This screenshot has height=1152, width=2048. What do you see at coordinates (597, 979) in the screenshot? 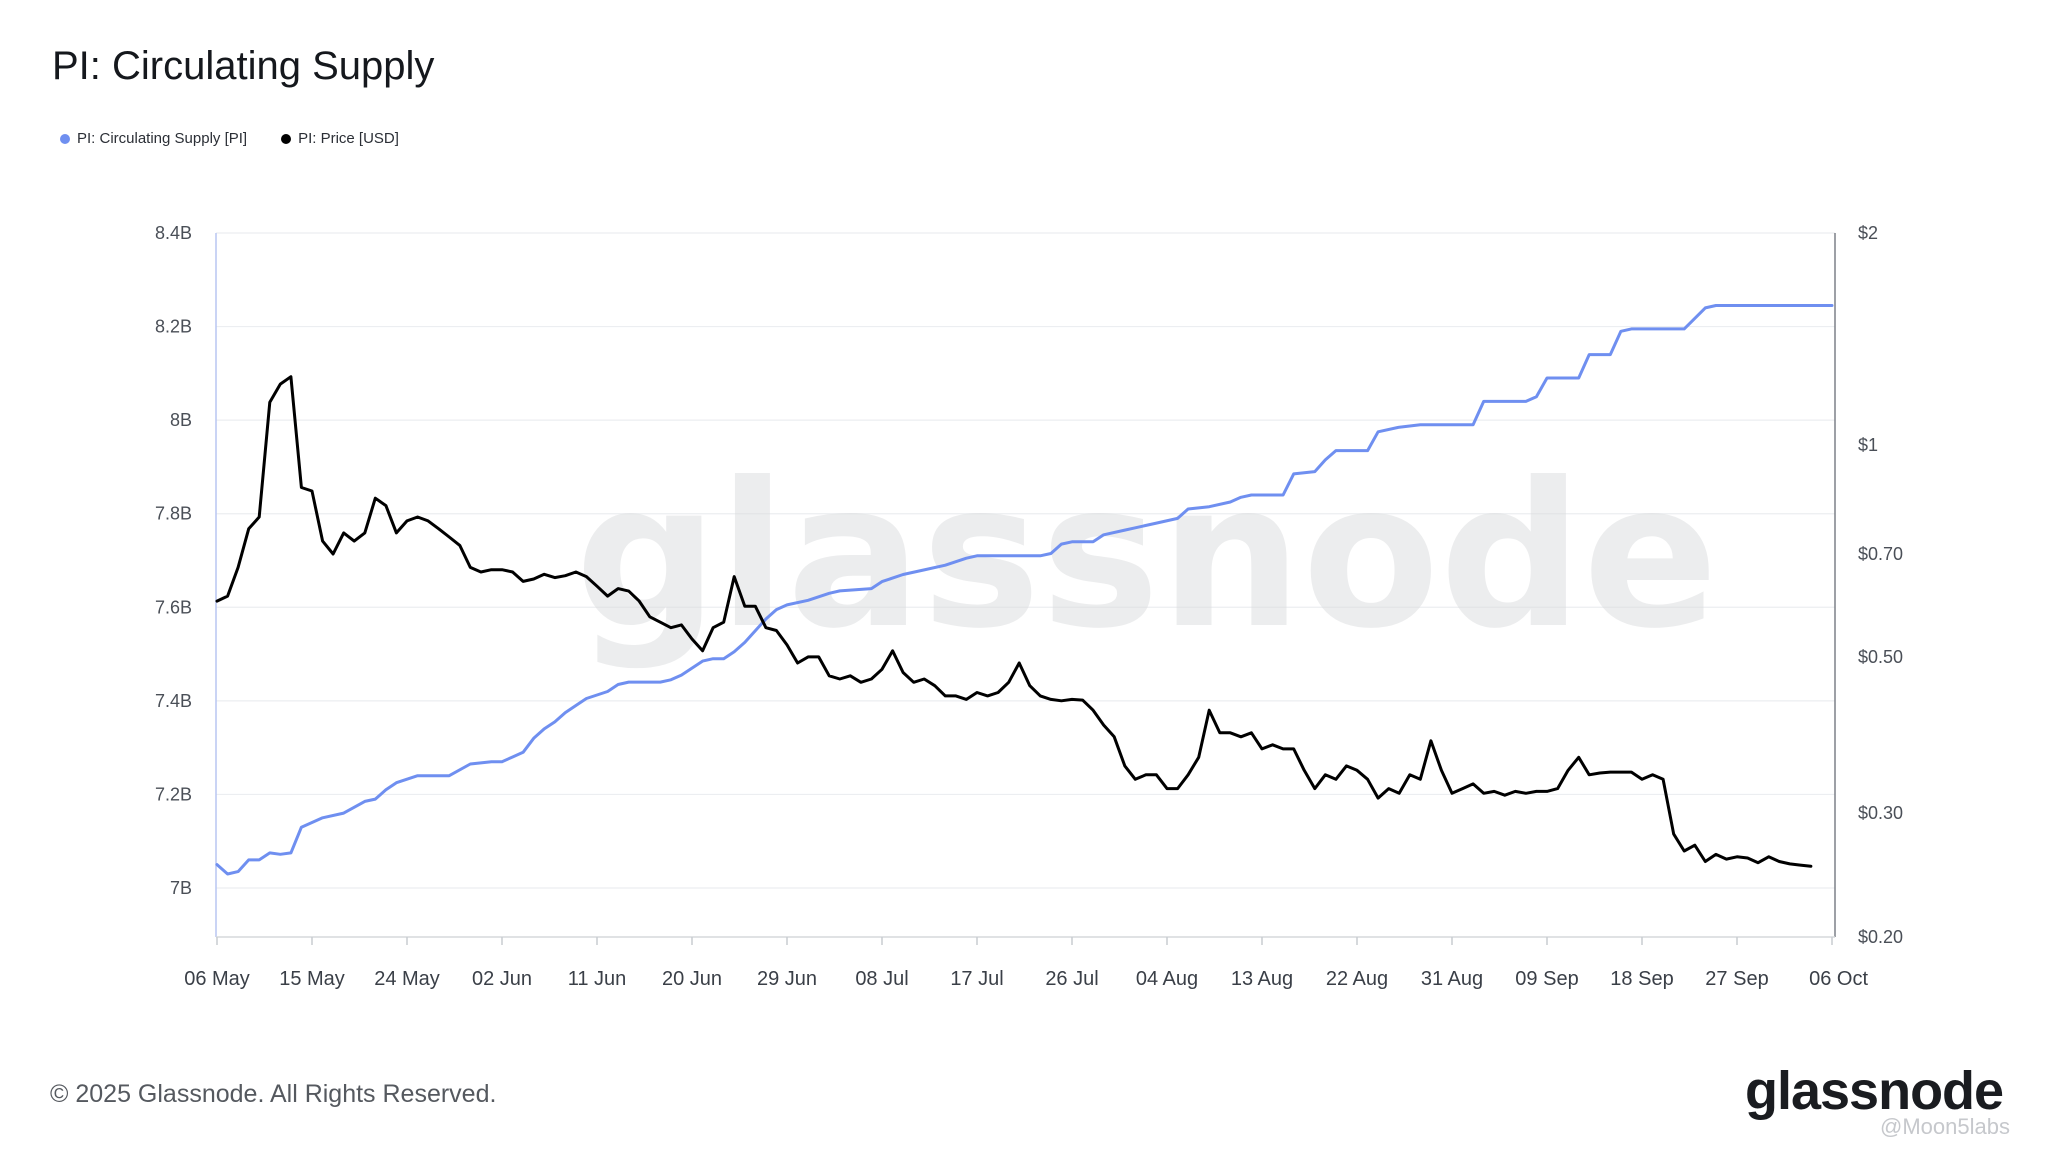
I see `x-tick-label: 11 Jun` at bounding box center [597, 979].